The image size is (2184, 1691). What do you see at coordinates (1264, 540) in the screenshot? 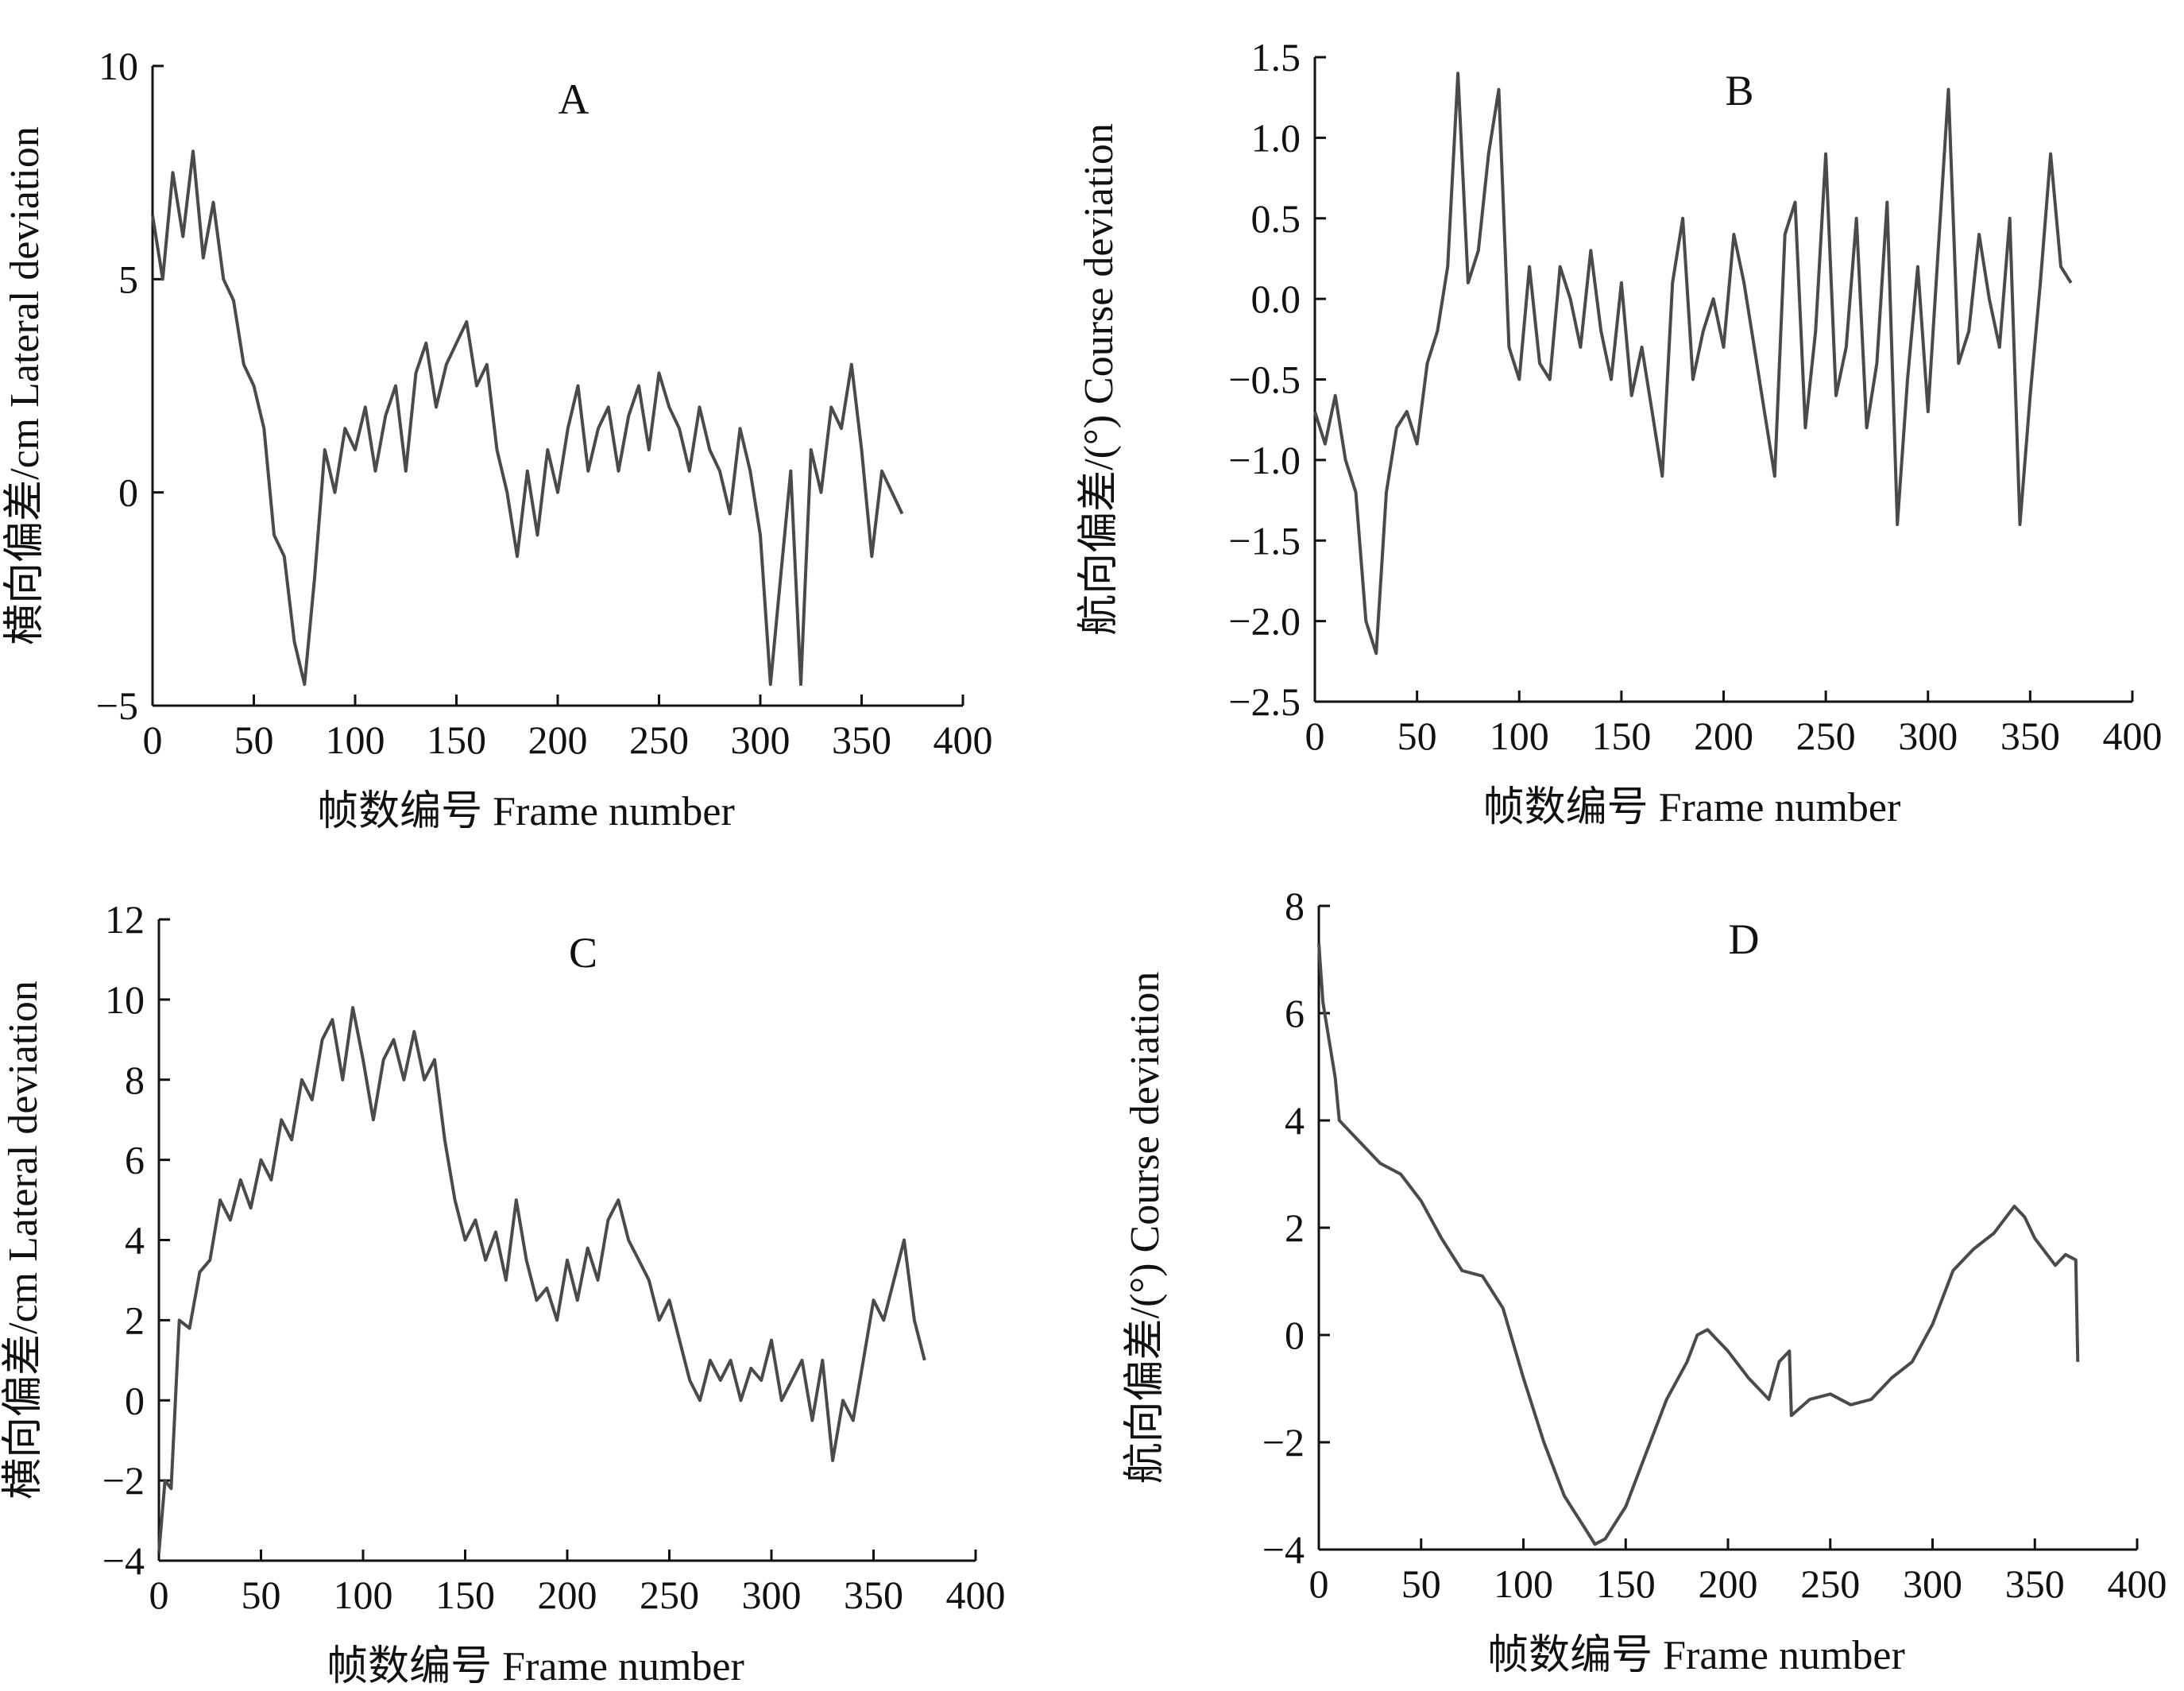
I see `y-tick-label: −1.5` at bounding box center [1264, 540].